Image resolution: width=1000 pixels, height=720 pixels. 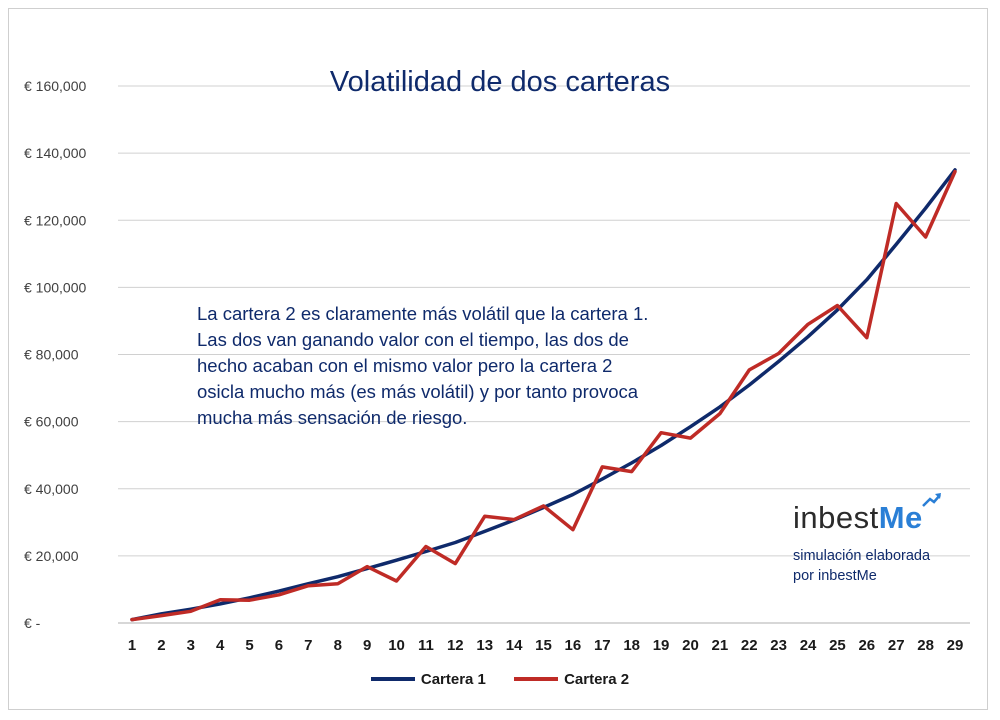 I want to click on legend-item-cartera-1: Cartera 1, so click(x=428, y=679).